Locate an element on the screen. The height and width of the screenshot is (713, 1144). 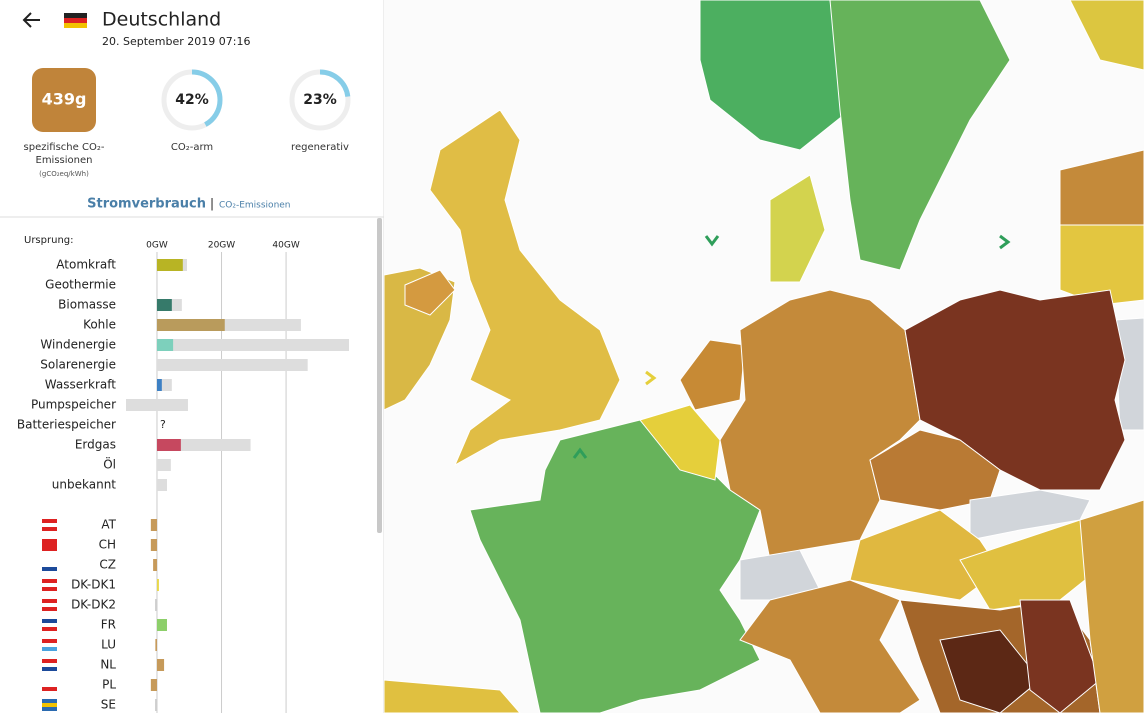
category-label: Batteriespeicher is located at coordinates (66, 425).